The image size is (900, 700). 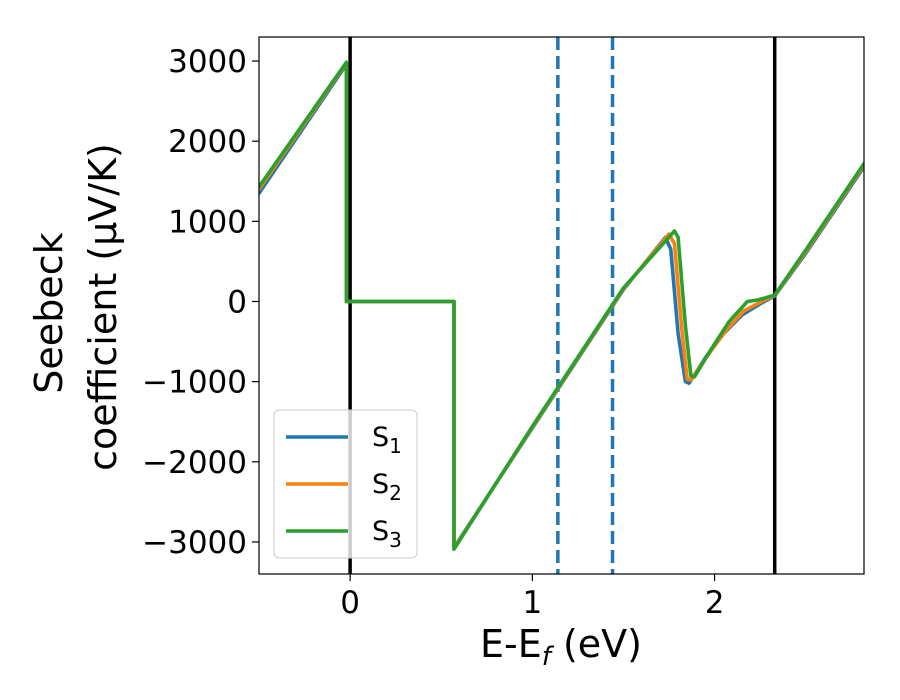 What do you see at coordinates (387, 440) in the screenshot?
I see `legend-label-1: S1` at bounding box center [387, 440].